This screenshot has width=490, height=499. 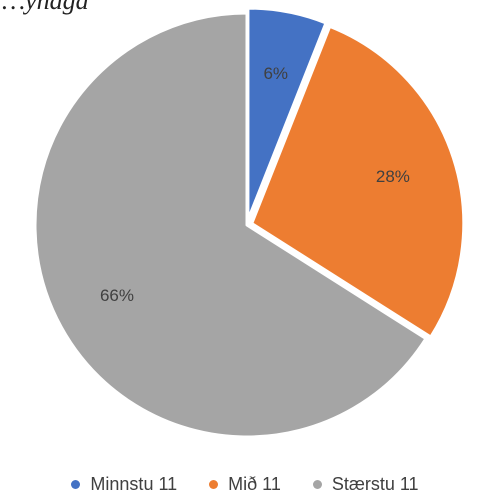 What do you see at coordinates (375, 484) in the screenshot?
I see `legend-label-staerstu-11: Stærstu 11` at bounding box center [375, 484].